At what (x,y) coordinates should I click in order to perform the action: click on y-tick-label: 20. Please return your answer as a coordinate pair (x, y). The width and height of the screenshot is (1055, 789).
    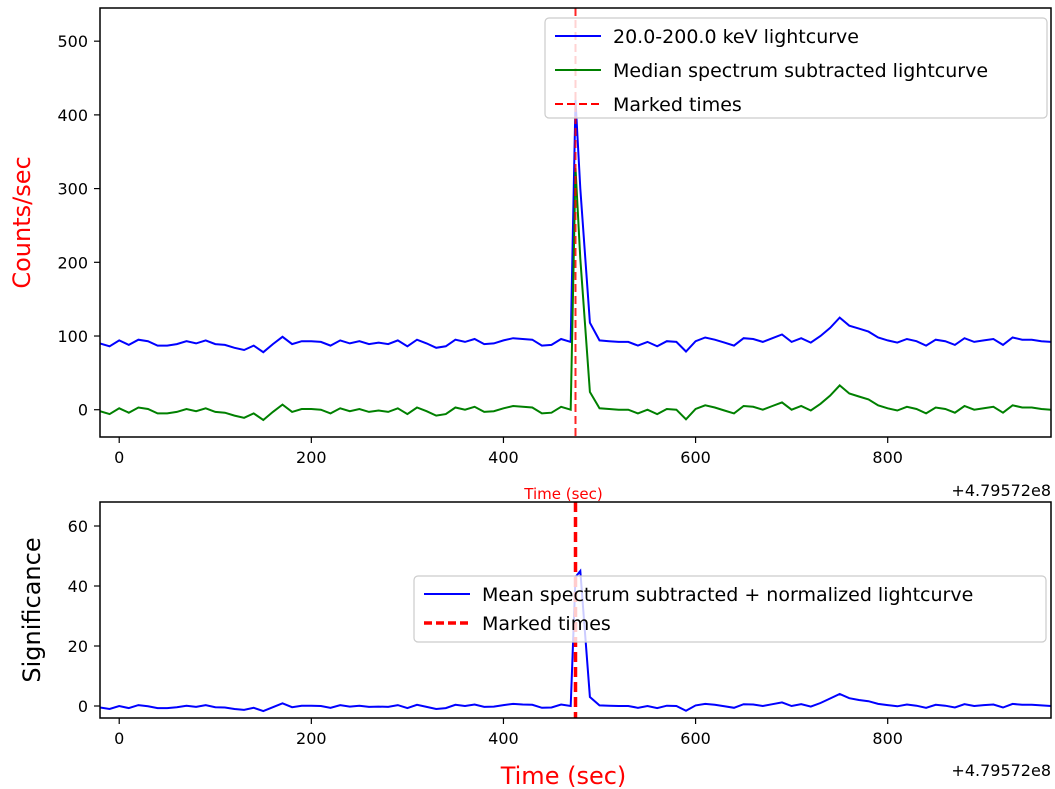
    Looking at the image, I should click on (78, 646).